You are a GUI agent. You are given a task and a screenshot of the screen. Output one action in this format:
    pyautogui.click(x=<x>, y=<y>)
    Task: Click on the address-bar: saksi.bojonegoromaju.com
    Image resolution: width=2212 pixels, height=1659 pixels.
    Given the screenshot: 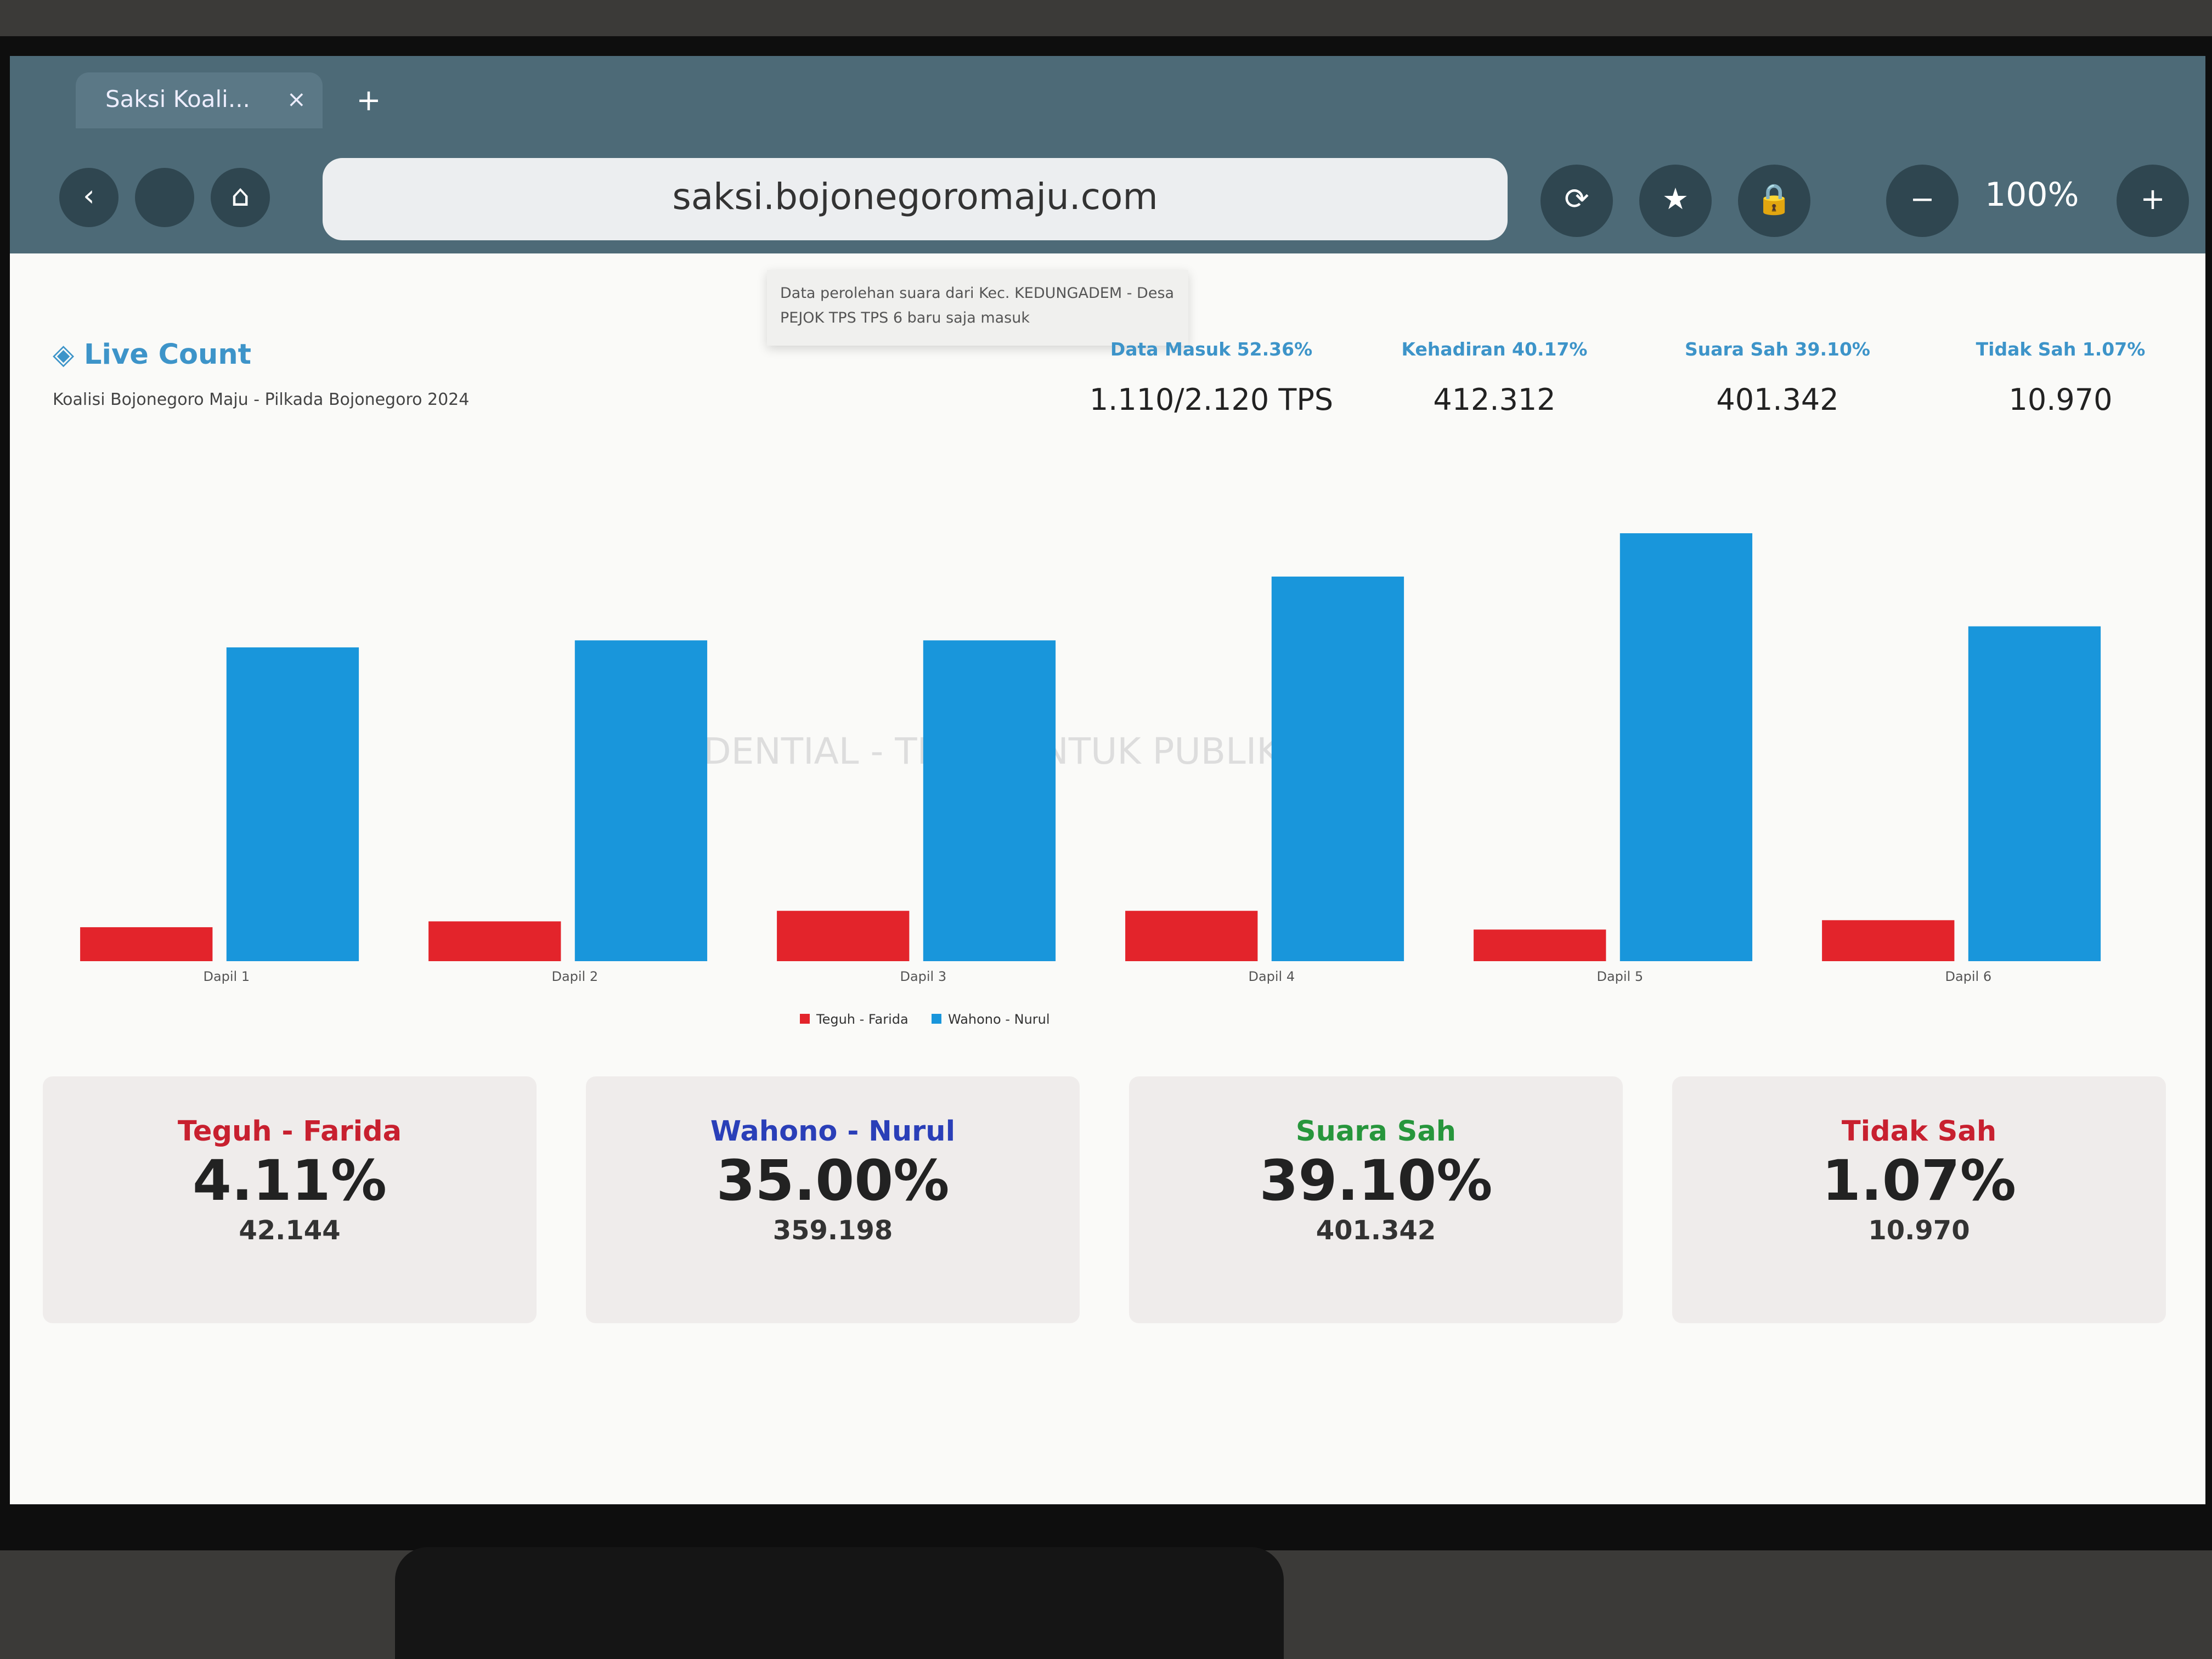 What is the action you would take?
    pyautogui.click(x=916, y=199)
    